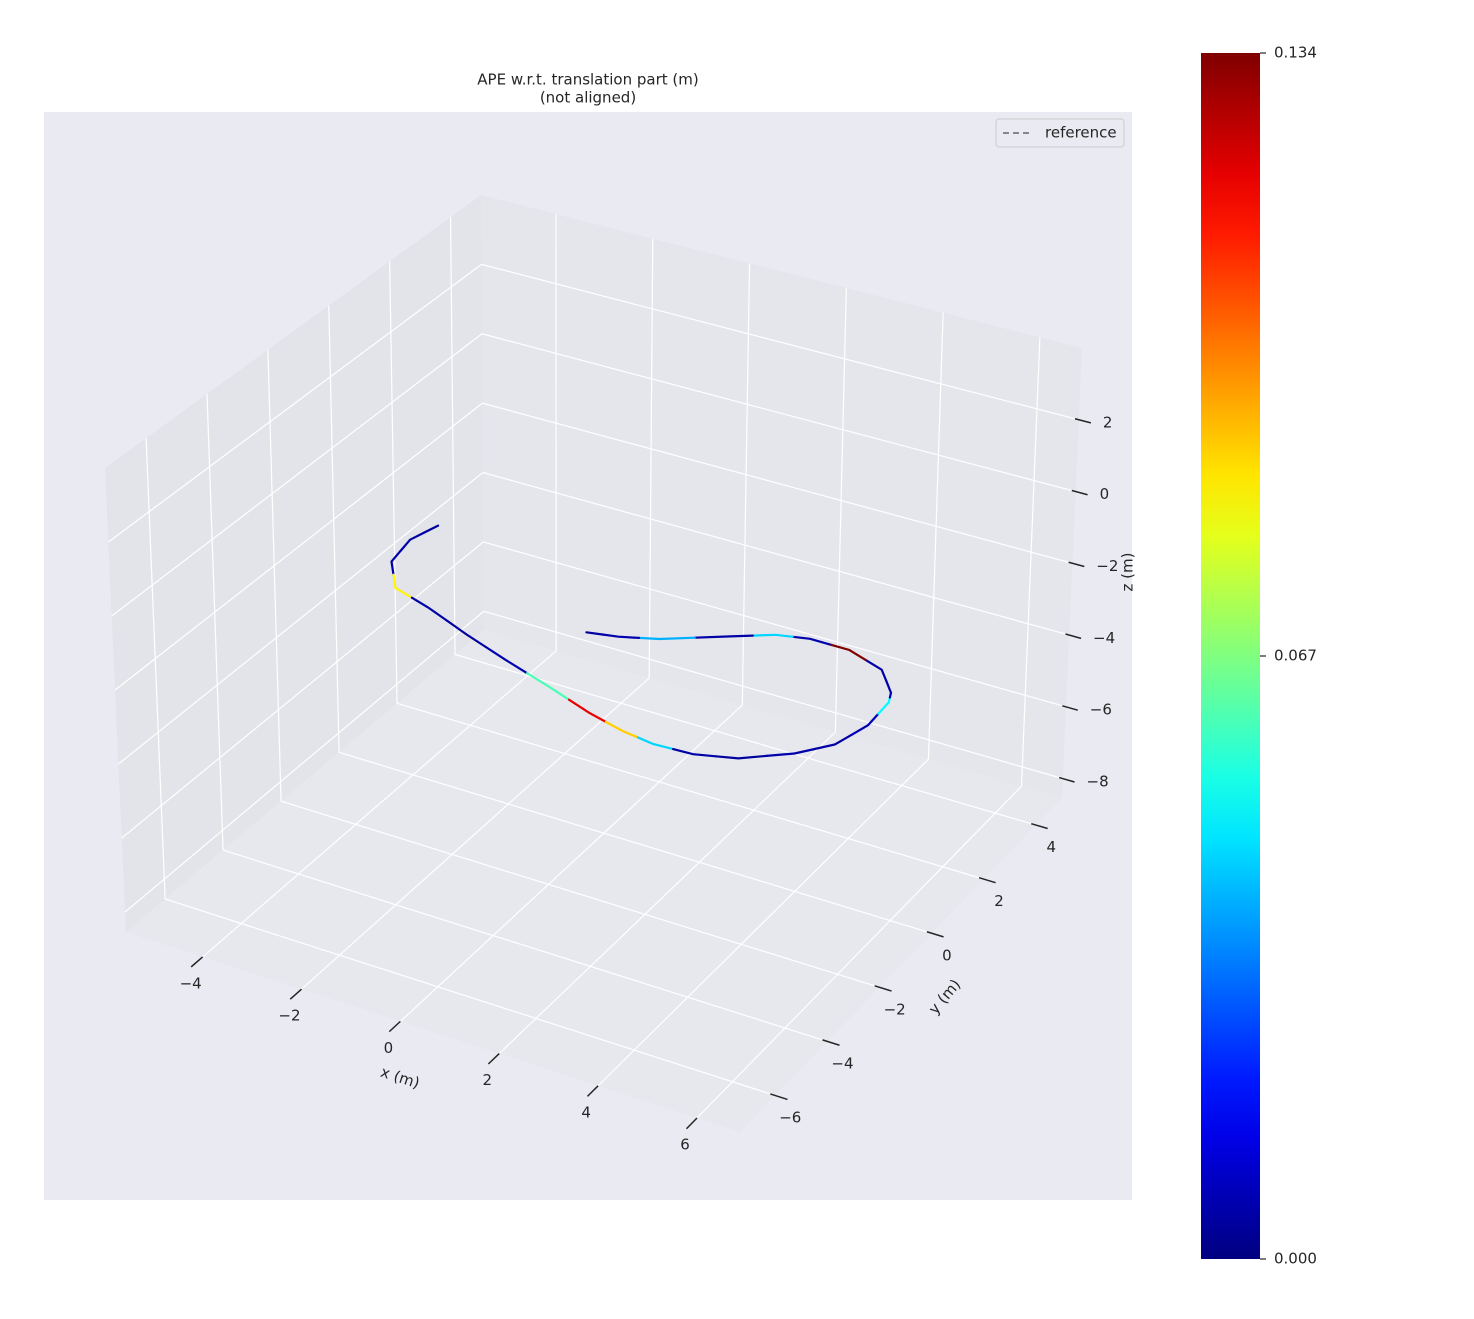  What do you see at coordinates (587, 80) in the screenshot?
I see `chart-title: APE w.r.t. translation part (m)` at bounding box center [587, 80].